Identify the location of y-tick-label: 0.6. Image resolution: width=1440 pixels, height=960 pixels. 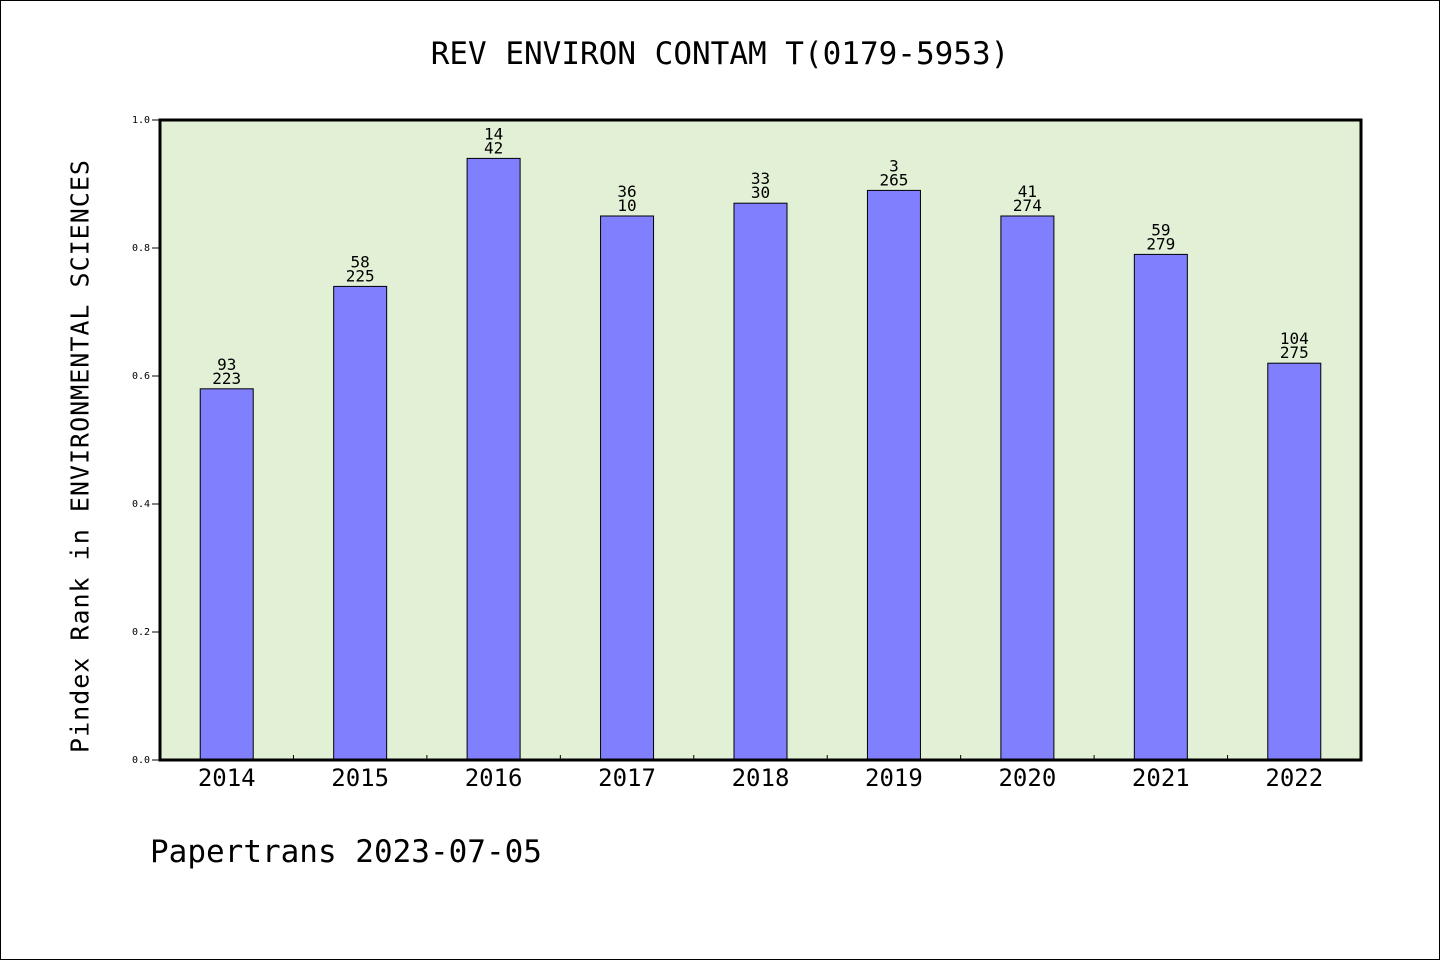
(141, 376).